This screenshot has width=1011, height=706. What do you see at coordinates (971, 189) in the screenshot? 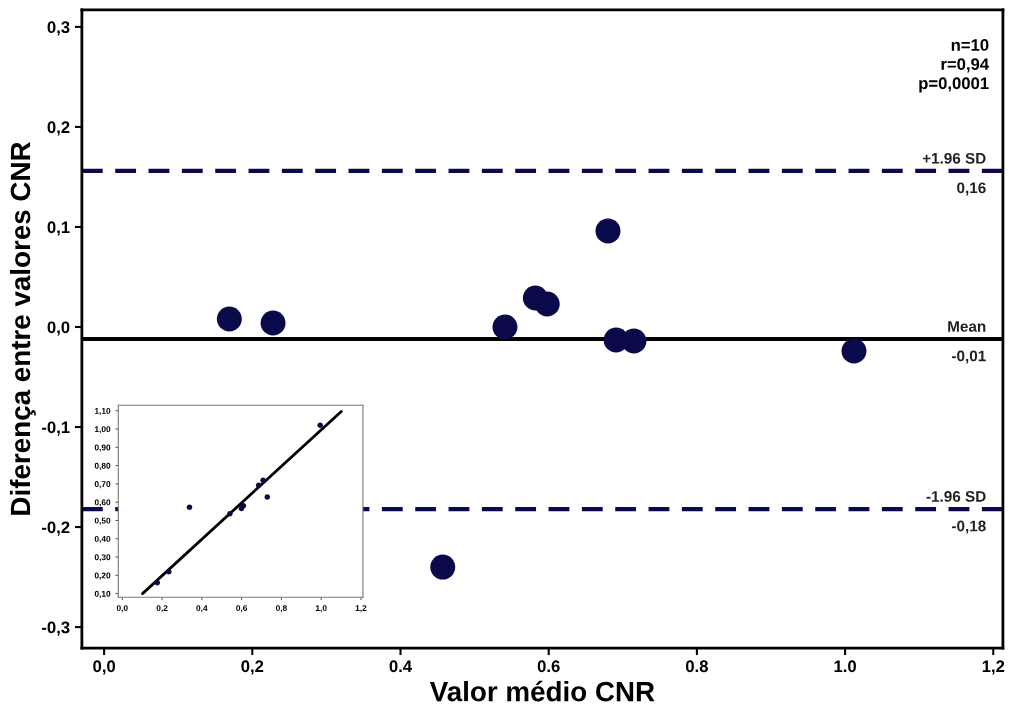
I see `annotation: 0,16` at bounding box center [971, 189].